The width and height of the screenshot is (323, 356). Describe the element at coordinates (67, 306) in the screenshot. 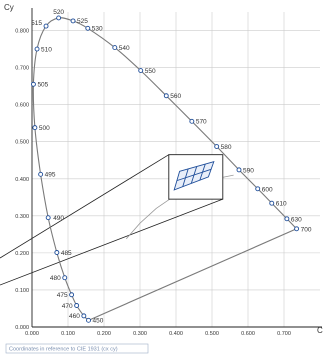

I see `wavelength-label: 470` at that location.